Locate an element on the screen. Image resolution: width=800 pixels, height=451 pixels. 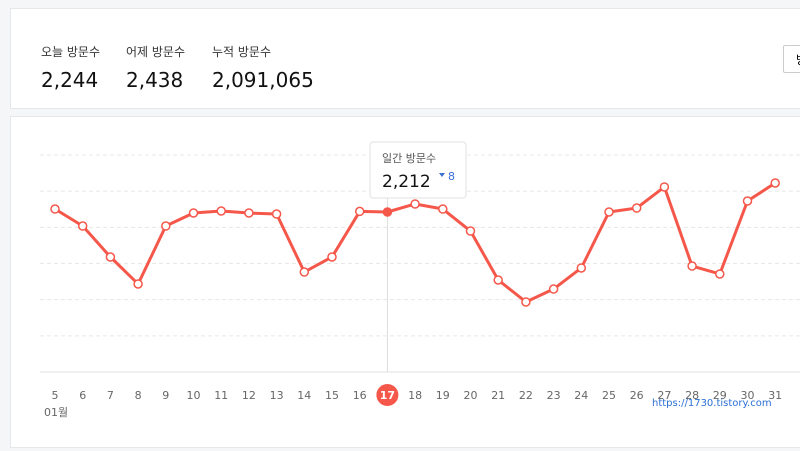
x-tick-label: 5 is located at coordinates (55, 395).